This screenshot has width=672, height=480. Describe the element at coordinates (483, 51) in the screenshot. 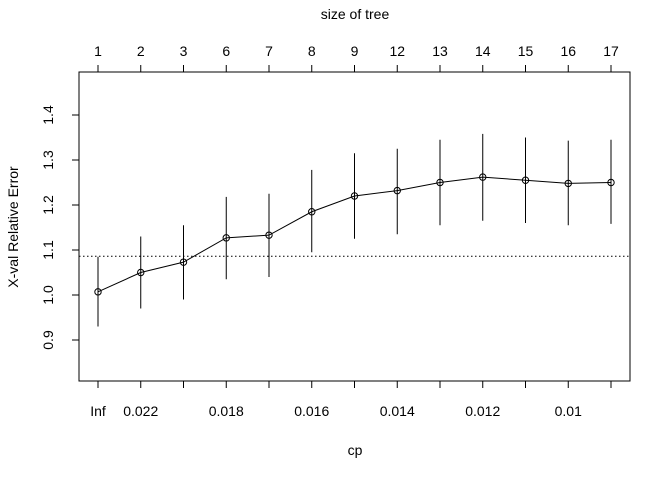

I see `top-axis-tick-label: 14` at that location.